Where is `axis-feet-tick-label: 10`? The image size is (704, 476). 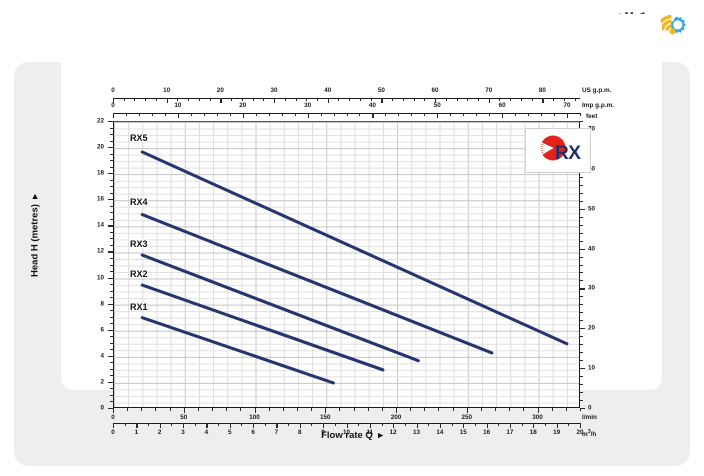 axis-feet-tick-label: 10 is located at coordinates (592, 368).